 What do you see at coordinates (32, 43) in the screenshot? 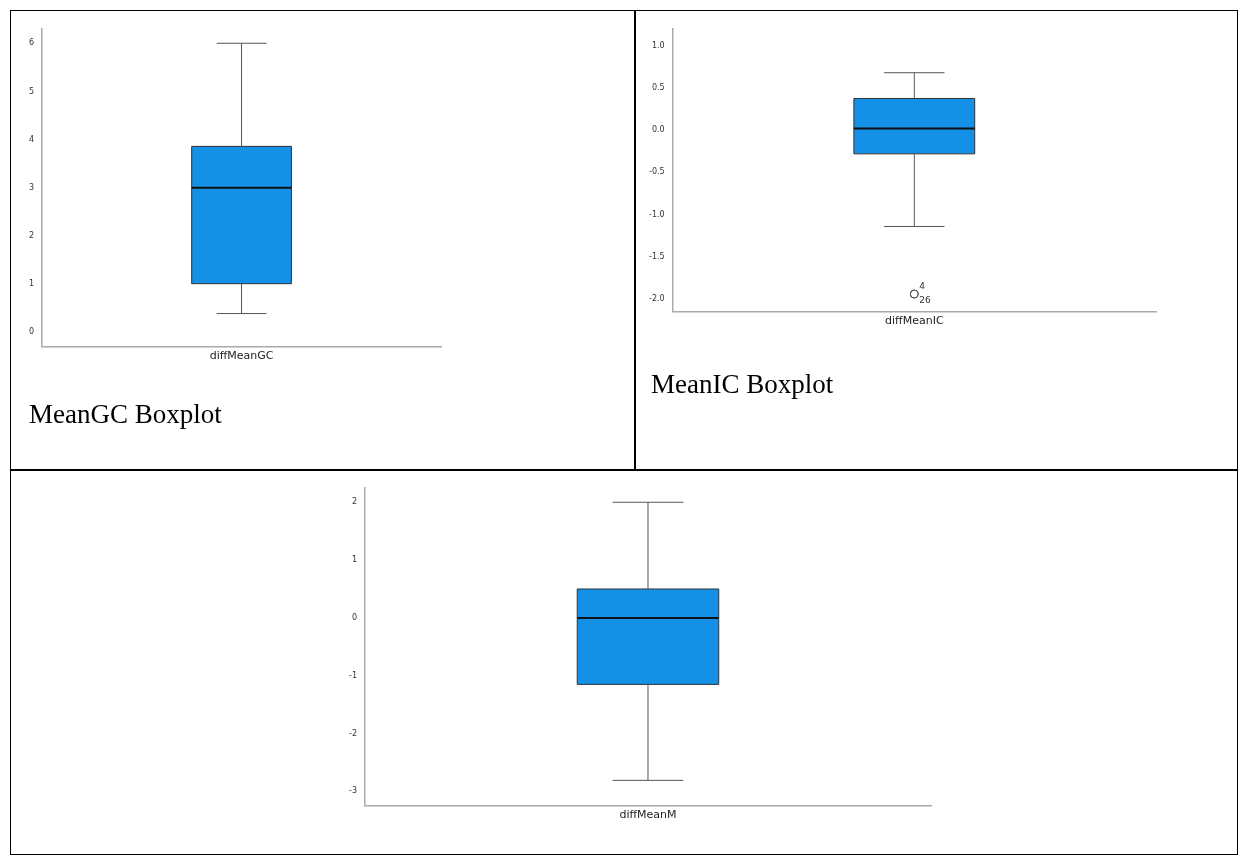
I see `y-tick-label: 6` at bounding box center [32, 43].